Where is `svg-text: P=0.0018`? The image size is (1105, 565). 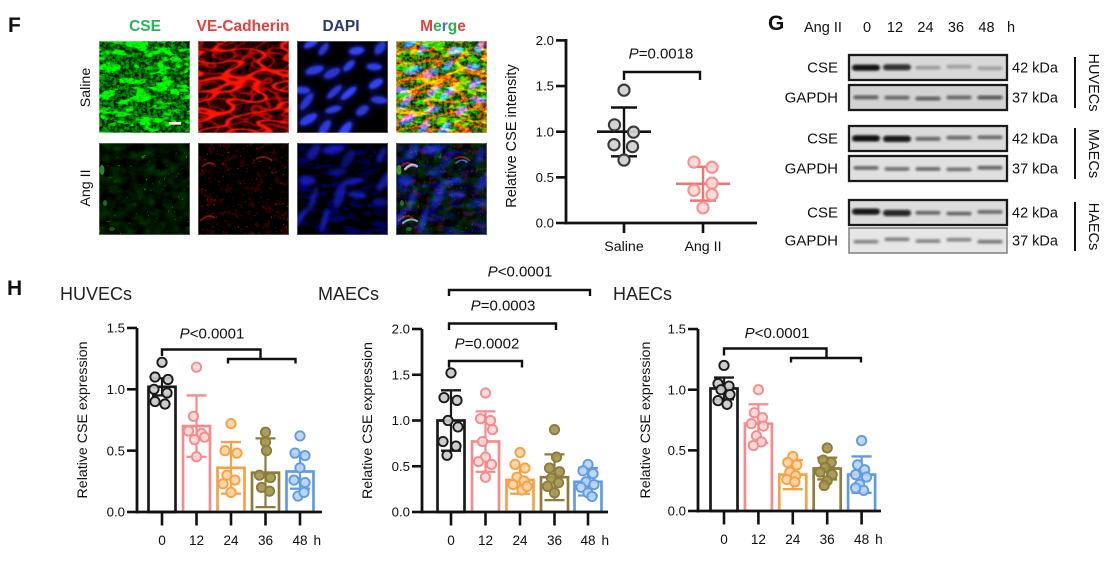
svg-text: P=0.0018 is located at coordinates (661, 54).